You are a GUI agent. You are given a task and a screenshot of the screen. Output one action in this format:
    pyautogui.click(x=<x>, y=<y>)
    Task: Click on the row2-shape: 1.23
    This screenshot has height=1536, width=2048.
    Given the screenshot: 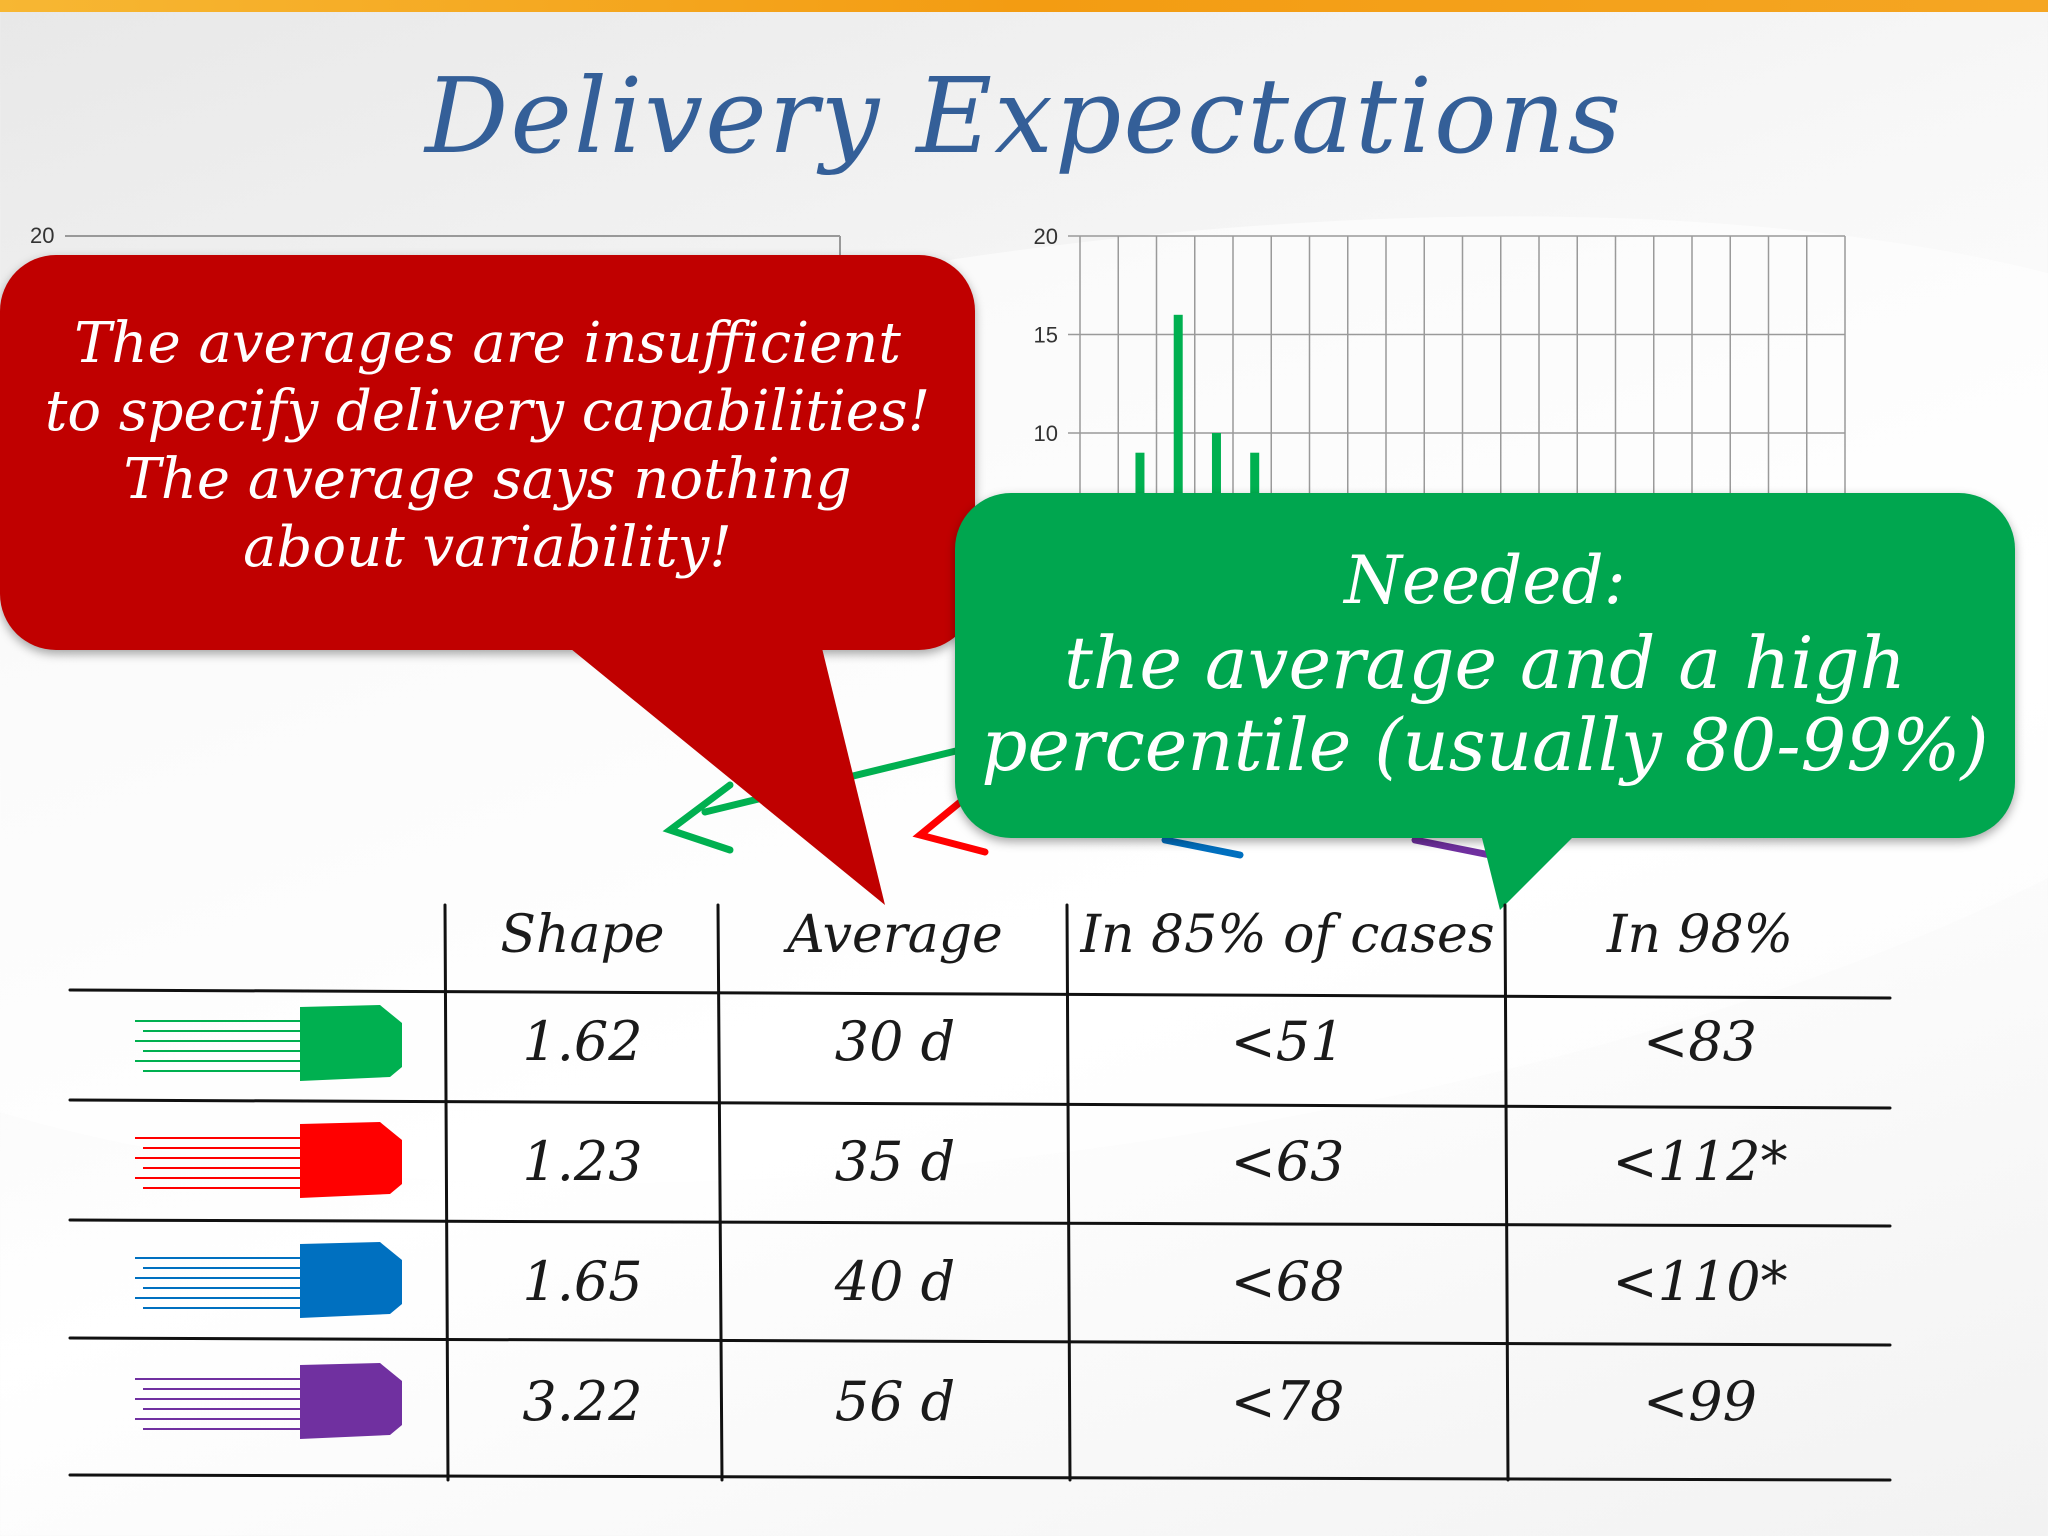 What is the action you would take?
    pyautogui.click(x=582, y=1161)
    